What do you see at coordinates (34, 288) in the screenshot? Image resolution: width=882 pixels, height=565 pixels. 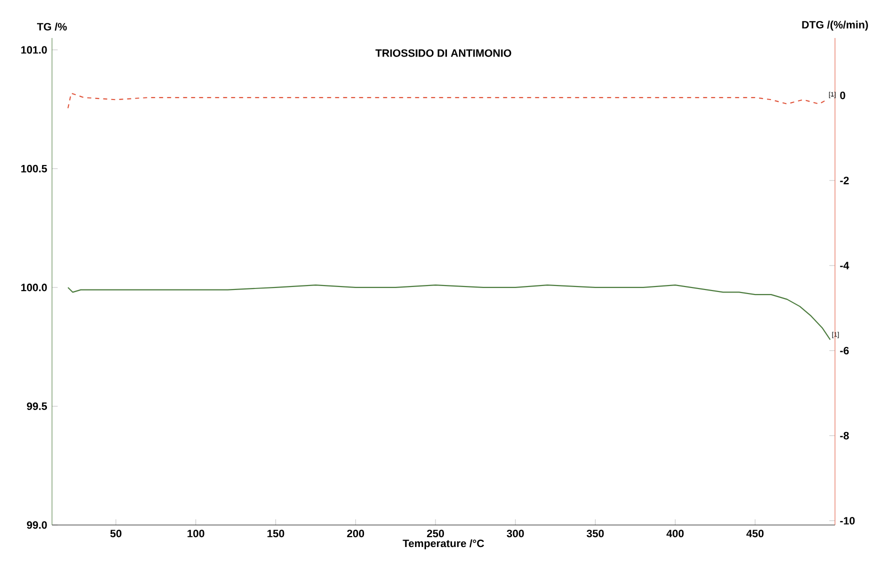 I see `y-tick-label: 100.0` at bounding box center [34, 288].